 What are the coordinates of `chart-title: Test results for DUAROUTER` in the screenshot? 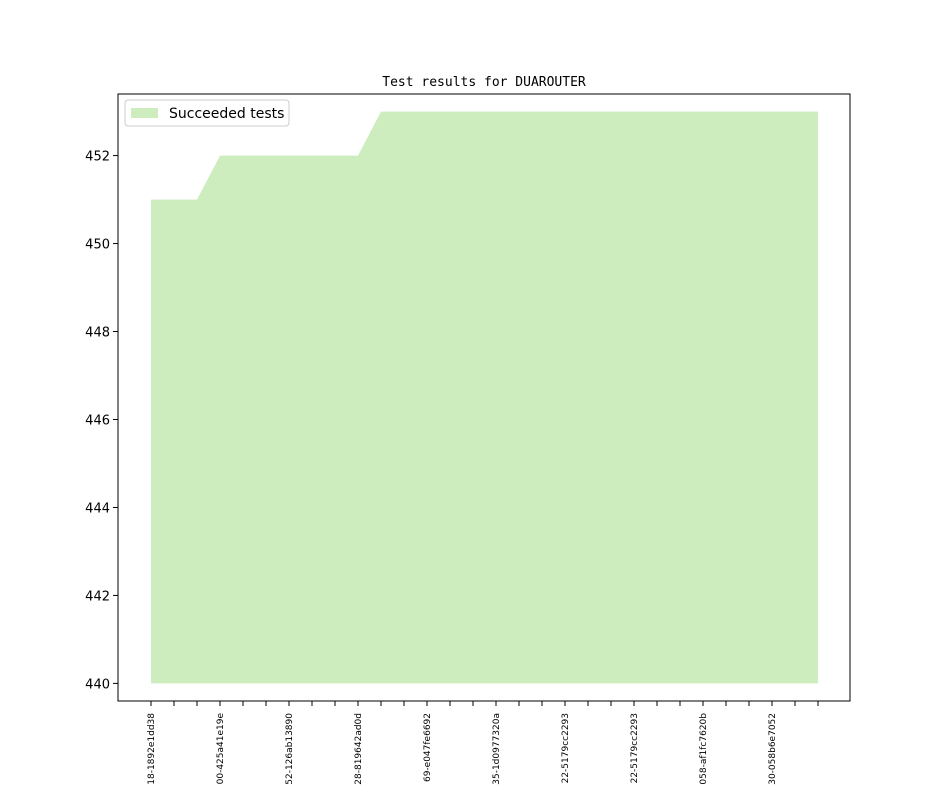 It's located at (484, 82).